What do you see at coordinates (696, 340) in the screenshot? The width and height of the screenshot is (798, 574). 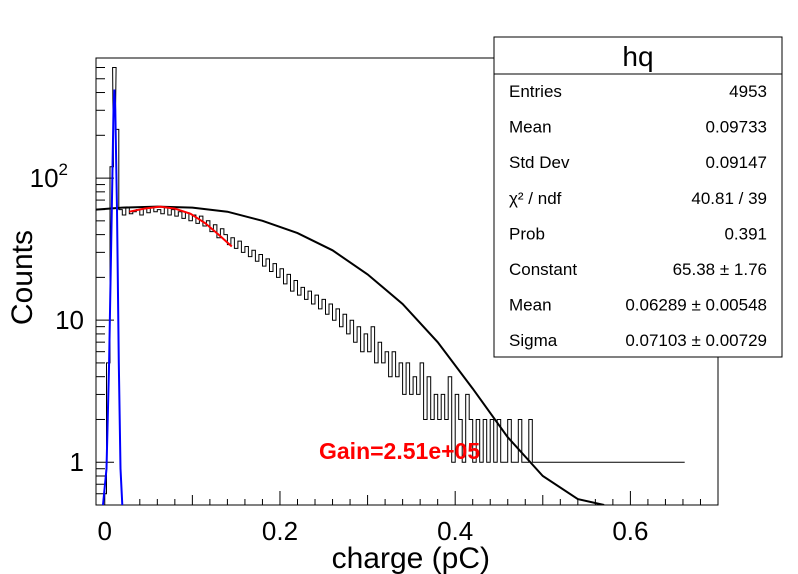 I see `stats-row-value: 0.07103 ± 0.00729` at bounding box center [696, 340].